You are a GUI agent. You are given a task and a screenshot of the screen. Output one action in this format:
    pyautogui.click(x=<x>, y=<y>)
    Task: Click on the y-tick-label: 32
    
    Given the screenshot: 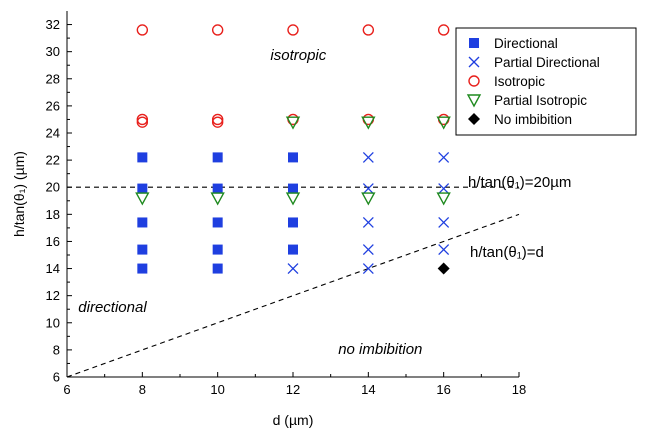 What is the action you would take?
    pyautogui.click(x=53, y=24)
    